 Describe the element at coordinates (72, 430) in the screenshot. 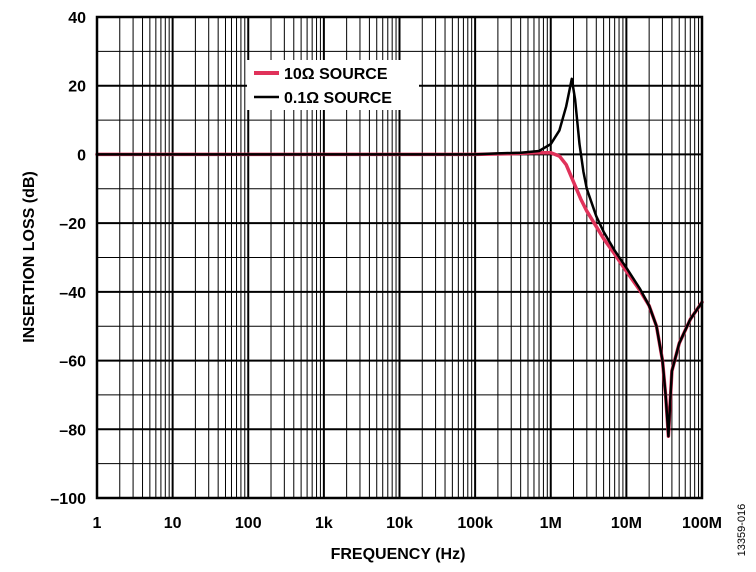

I see `y-tick-label: –80` at that location.